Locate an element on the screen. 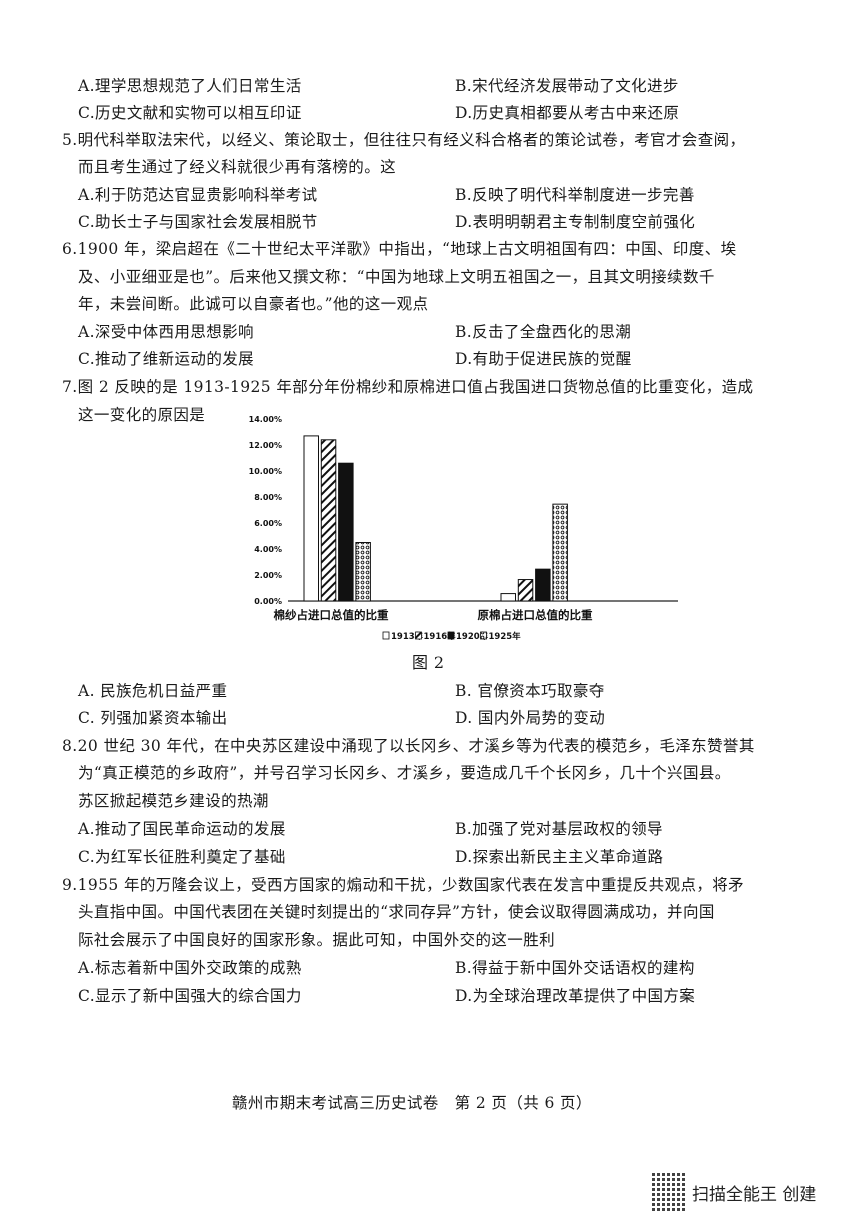 This screenshot has width=867, height=1227. q7-option-b: B. 官僚资本巧取豪夺 is located at coordinates (530, 691).